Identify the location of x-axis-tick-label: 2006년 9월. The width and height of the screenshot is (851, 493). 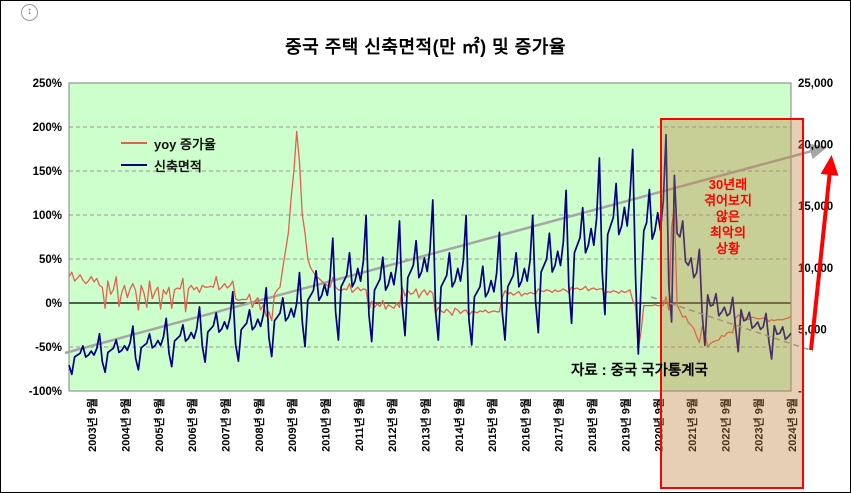
(192, 425).